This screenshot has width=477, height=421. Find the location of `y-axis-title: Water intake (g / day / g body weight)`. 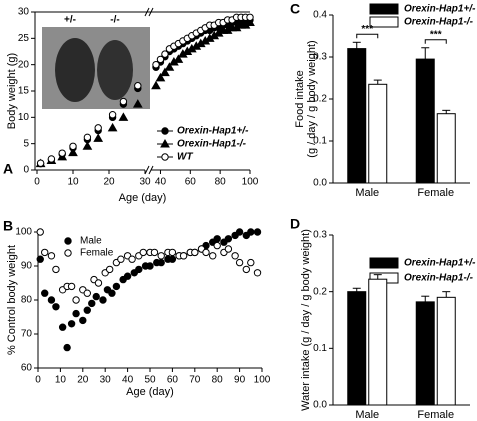

y-axis-title: Water intake (g / day / g body weight) is located at coordinates (306, 320).